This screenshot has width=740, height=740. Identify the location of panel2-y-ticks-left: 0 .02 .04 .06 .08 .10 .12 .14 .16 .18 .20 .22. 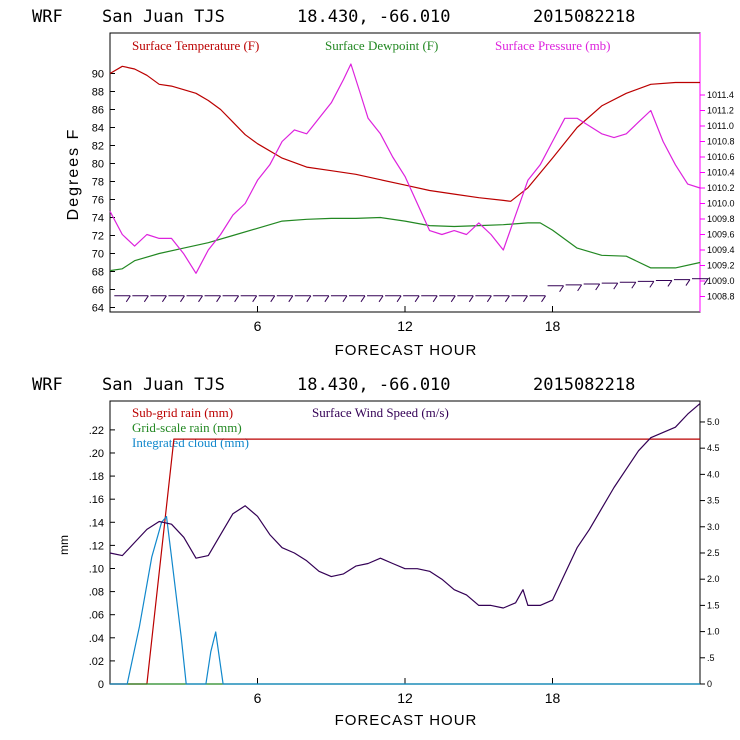
(102, 558).